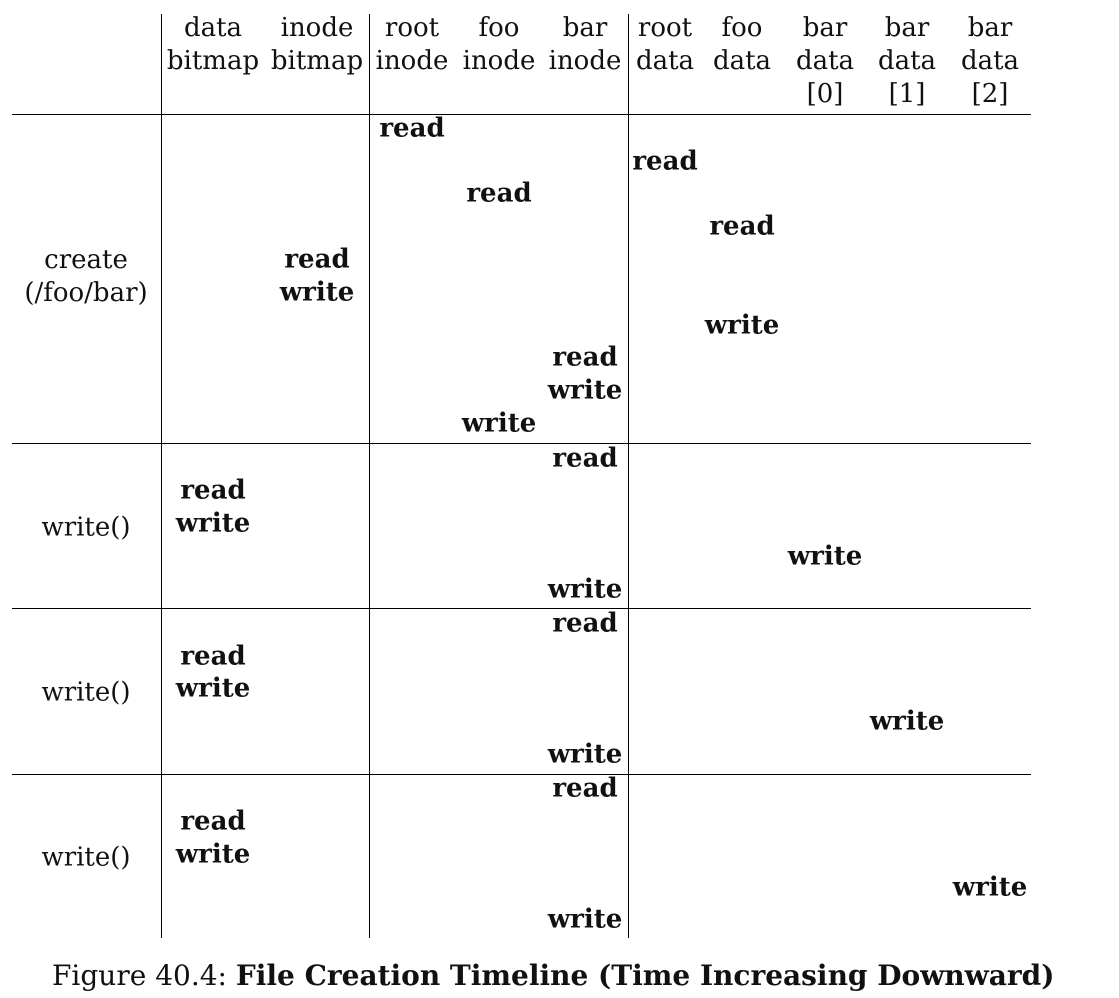 The image size is (1119, 998). Describe the element at coordinates (742, 45) in the screenshot. I see `column-header-foo-data: foo data` at that location.